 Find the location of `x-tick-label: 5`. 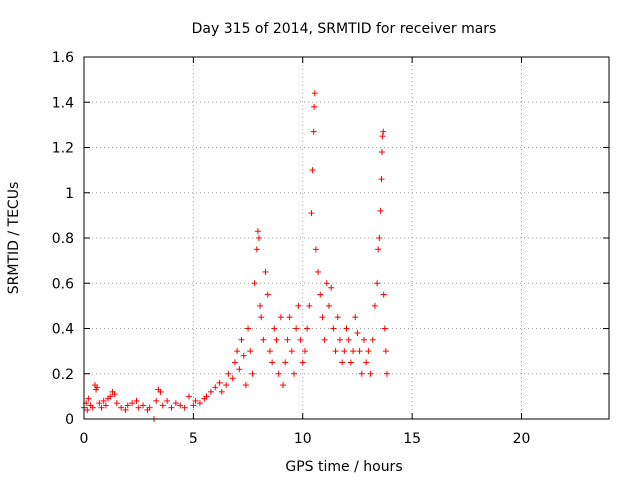

x-tick-label: 5 is located at coordinates (193, 439).